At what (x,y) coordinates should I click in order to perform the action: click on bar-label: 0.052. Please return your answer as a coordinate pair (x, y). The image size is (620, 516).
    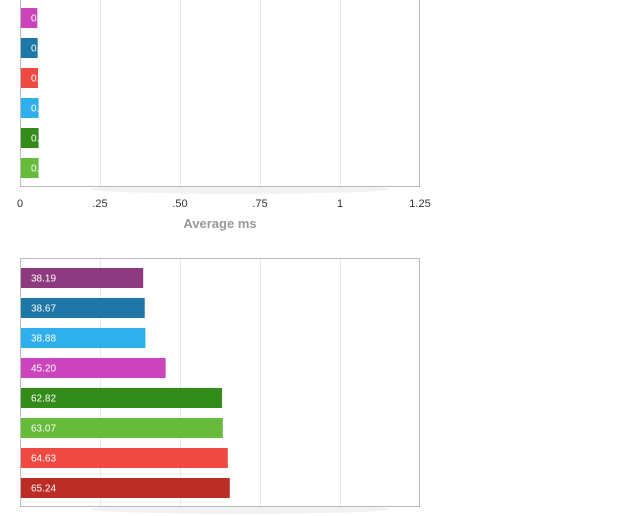
    Looking at the image, I should click on (43, 49).